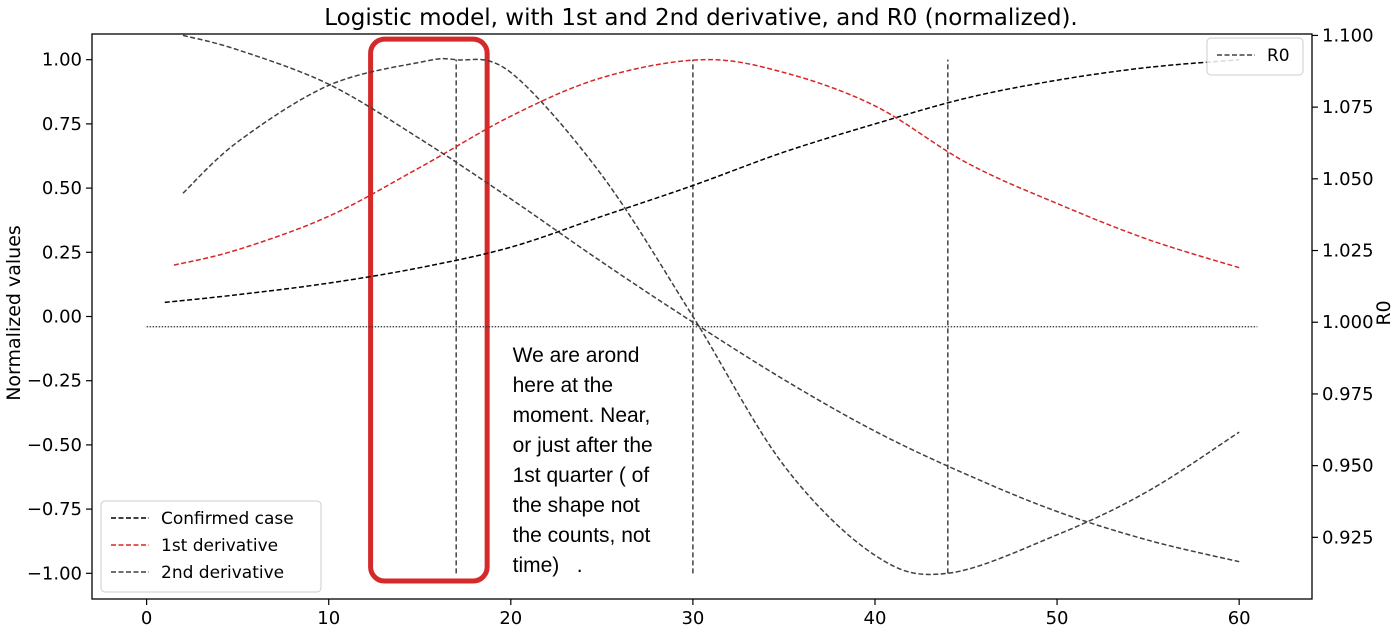 This screenshot has width=1400, height=628. What do you see at coordinates (1348, 107) in the screenshot?
I see `y2-tick-label: 1.075` at bounding box center [1348, 107].